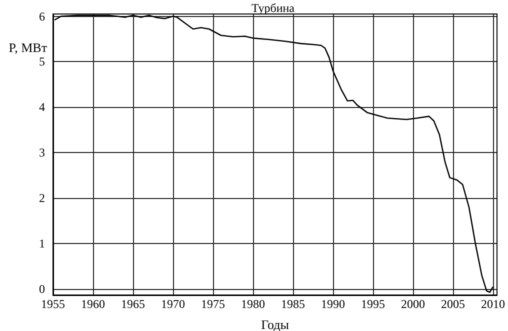 The image size is (508, 331). Describe the element at coordinates (53, 304) in the screenshot. I see `x-tick-label: 1955` at that location.